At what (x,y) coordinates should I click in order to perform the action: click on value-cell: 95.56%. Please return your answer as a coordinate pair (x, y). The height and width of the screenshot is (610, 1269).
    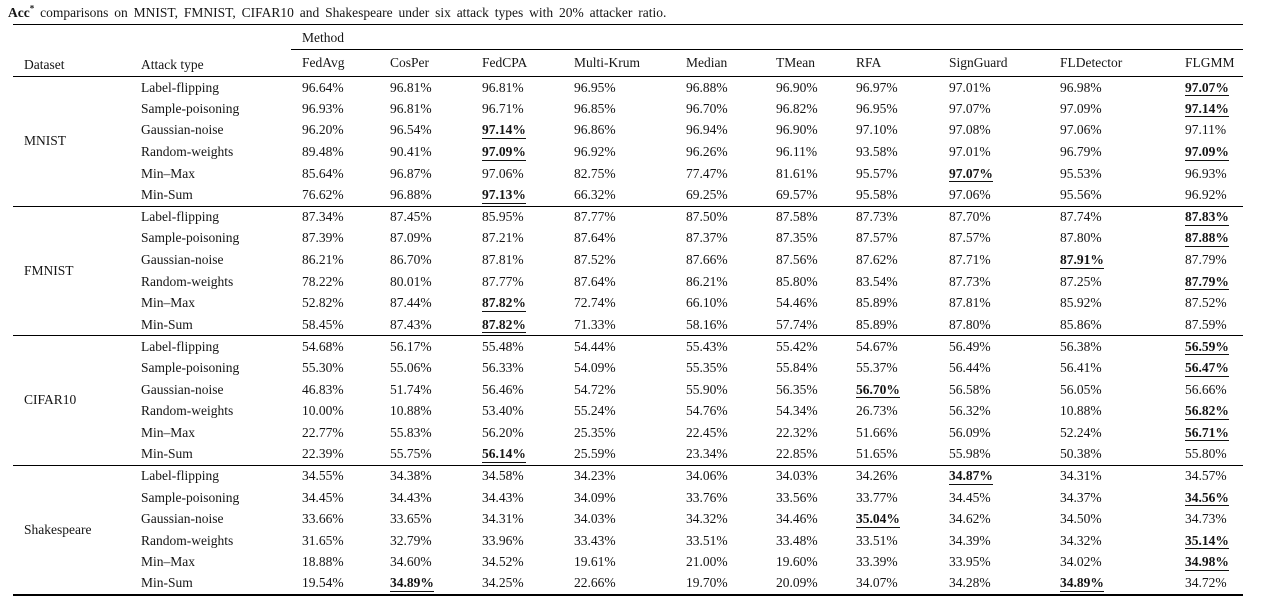
    Looking at the image, I should click on (1081, 195).